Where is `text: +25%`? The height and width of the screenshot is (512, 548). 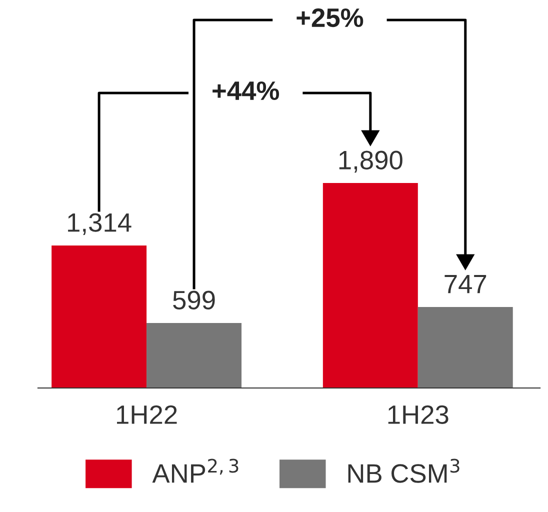
text: +25% is located at coordinates (330, 18).